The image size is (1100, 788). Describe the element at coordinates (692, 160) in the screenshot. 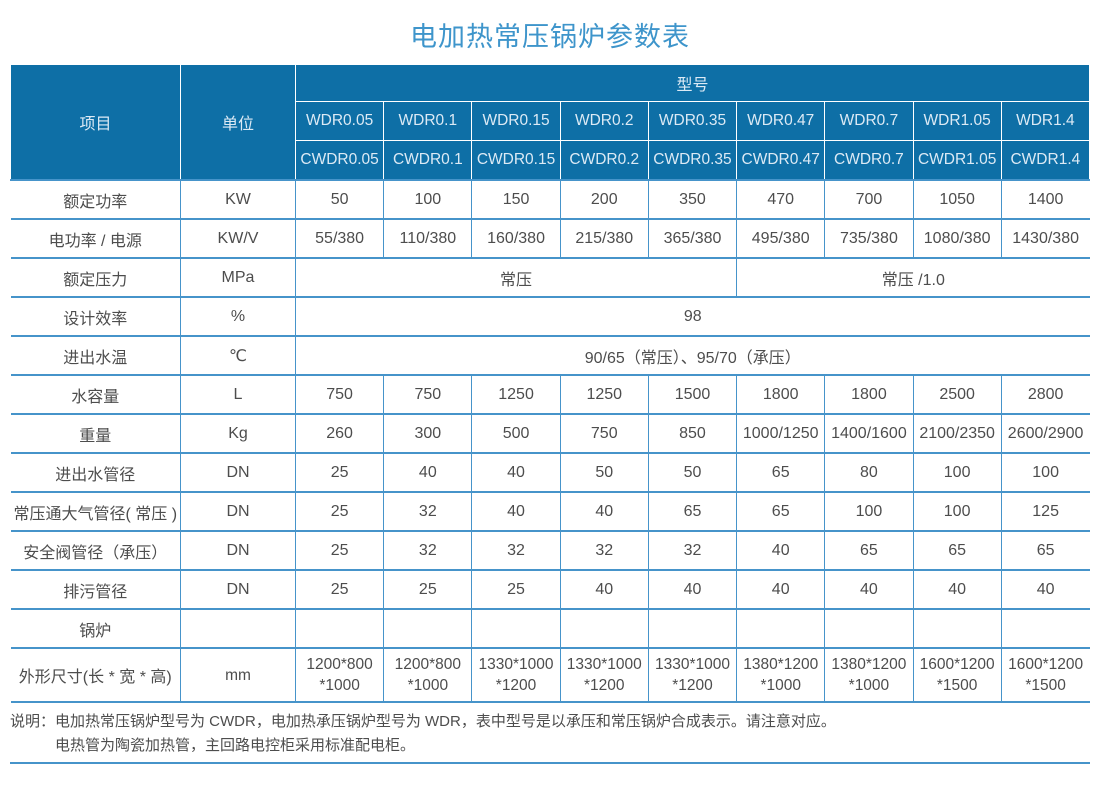

I see `model-header-cwdr: CWDR0.35` at that location.